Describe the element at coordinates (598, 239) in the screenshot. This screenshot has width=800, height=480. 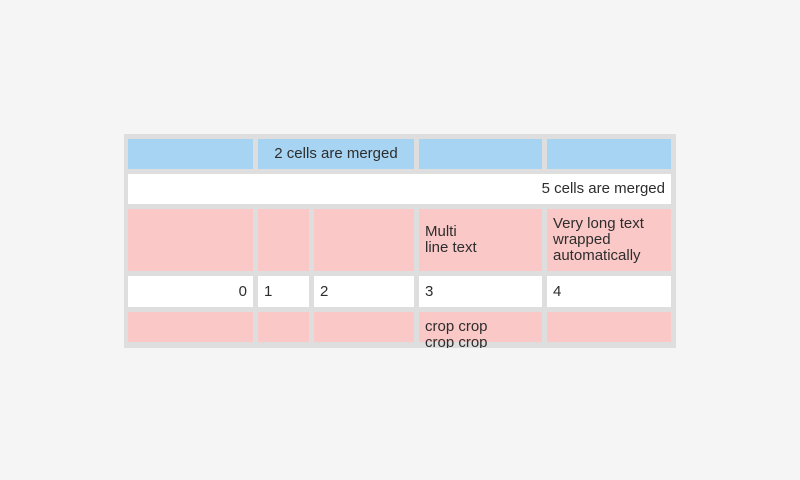
I see `wrapped-text-label: Very long text wrapped automatically` at that location.